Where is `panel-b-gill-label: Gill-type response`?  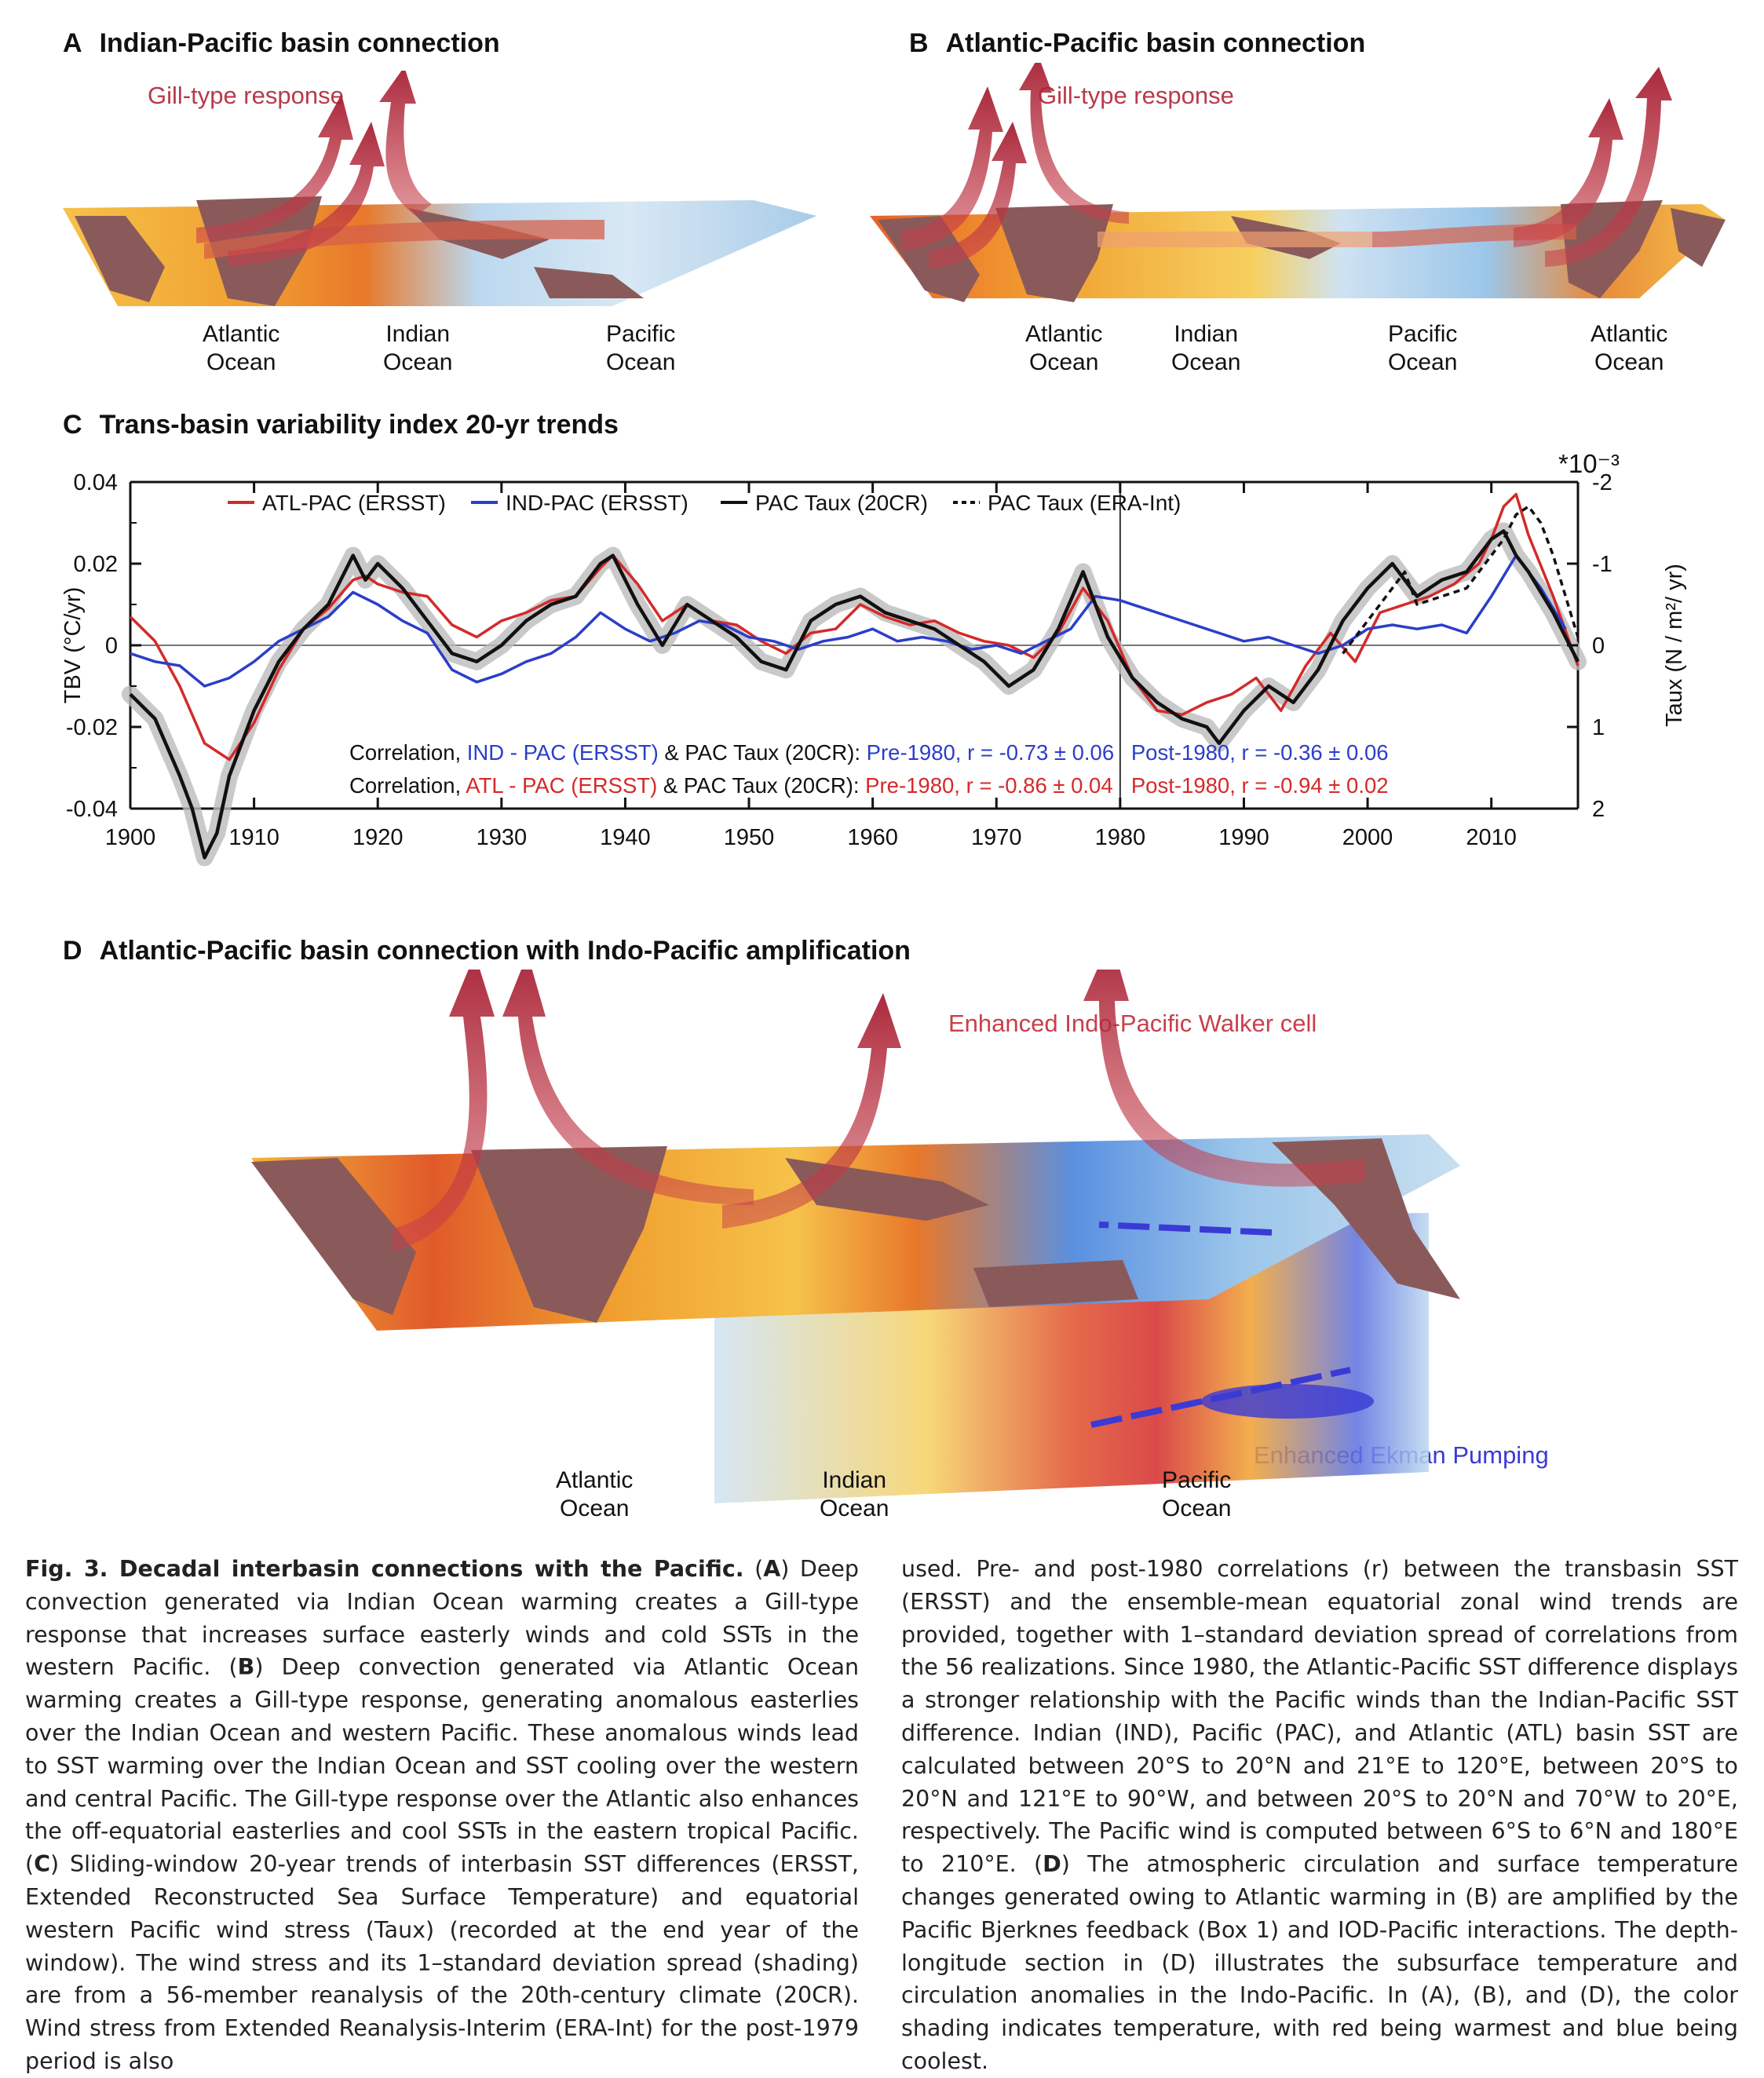
panel-b-gill-label: Gill-type response is located at coordinates (1136, 96).